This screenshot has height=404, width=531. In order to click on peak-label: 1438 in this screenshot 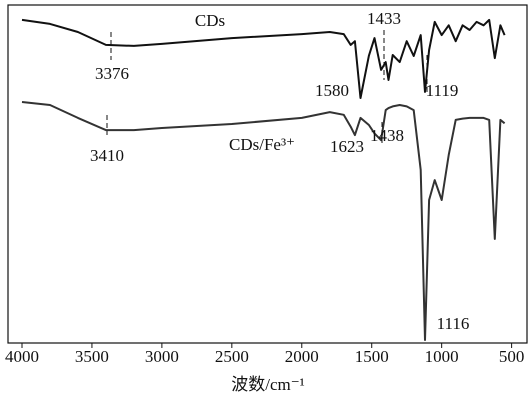, I will do `click(387, 135)`.